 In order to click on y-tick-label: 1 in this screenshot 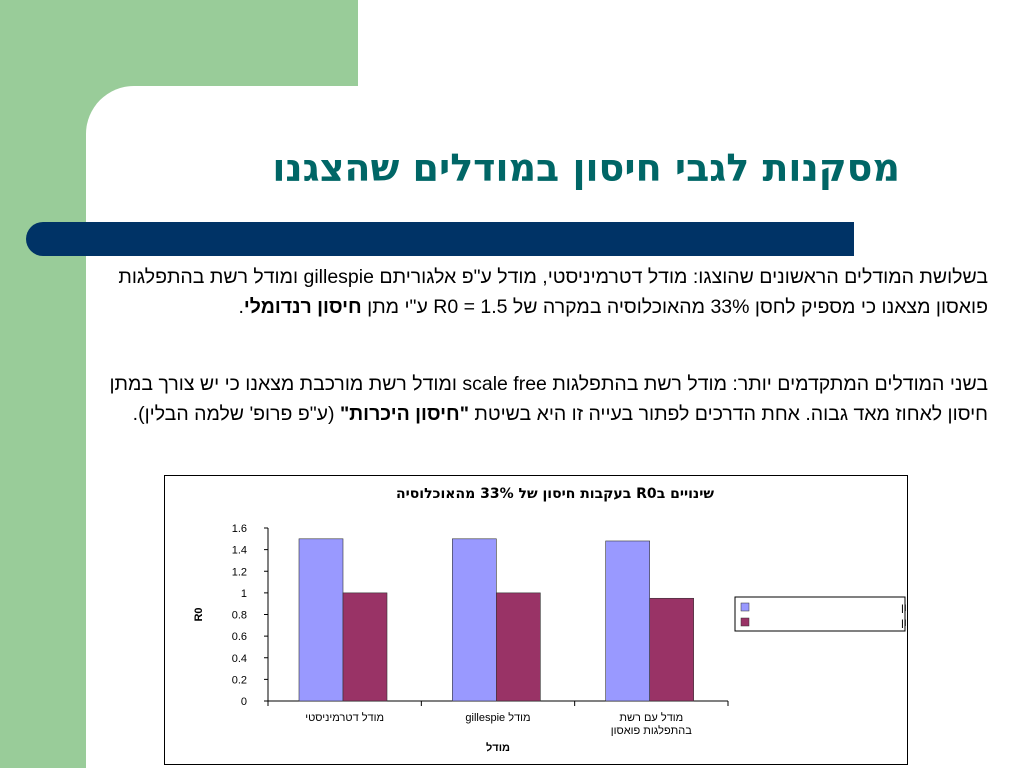, I will do `click(244, 594)`.